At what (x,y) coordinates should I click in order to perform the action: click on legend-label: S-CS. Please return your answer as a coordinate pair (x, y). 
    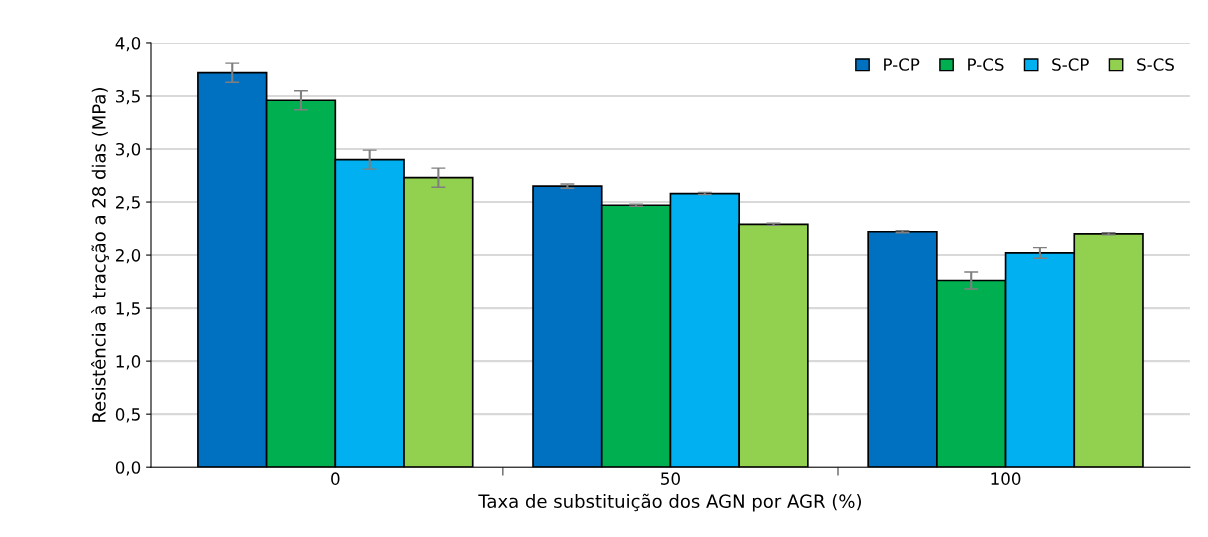
    Looking at the image, I should click on (1155, 64).